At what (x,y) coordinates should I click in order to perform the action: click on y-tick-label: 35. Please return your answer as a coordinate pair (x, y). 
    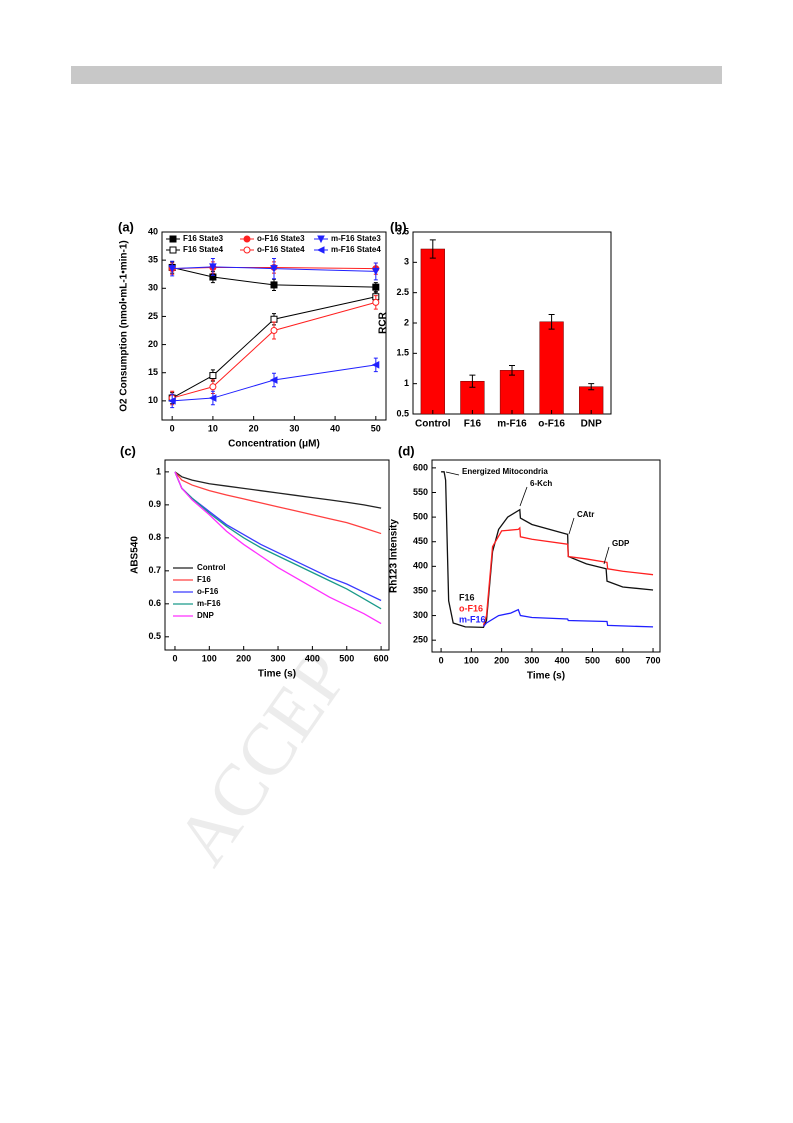
    Looking at the image, I should click on (153, 260).